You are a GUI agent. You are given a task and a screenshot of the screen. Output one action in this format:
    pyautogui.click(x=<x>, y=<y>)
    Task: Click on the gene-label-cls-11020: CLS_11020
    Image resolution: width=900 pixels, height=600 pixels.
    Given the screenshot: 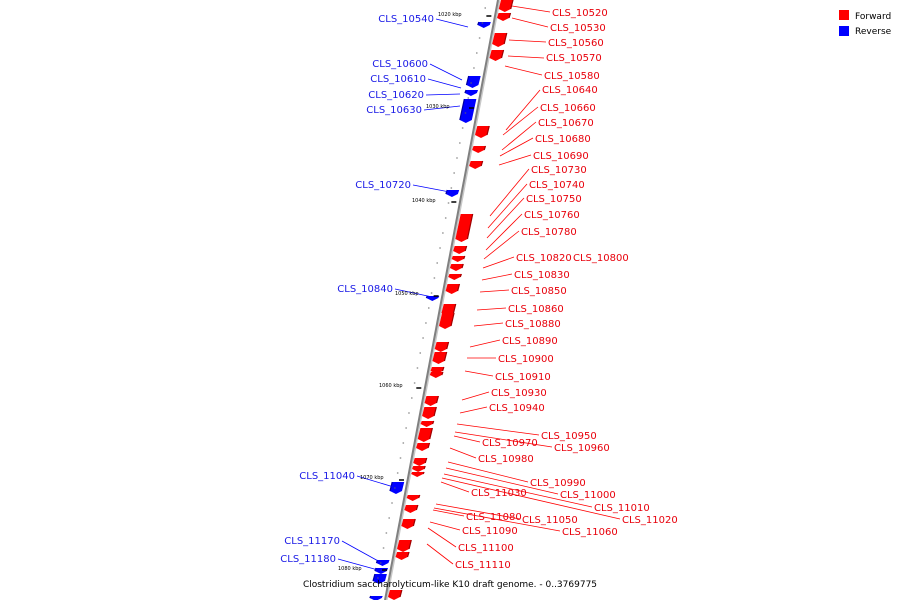 What is the action you would take?
    pyautogui.click(x=650, y=520)
    